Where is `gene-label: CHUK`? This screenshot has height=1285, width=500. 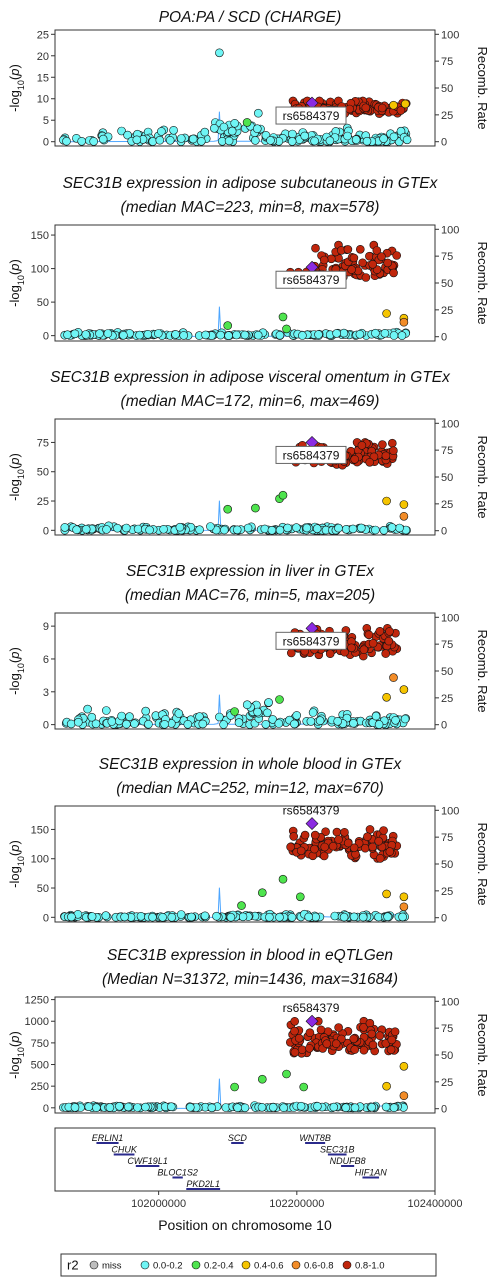 gene-label: CHUK is located at coordinates (124, 1150).